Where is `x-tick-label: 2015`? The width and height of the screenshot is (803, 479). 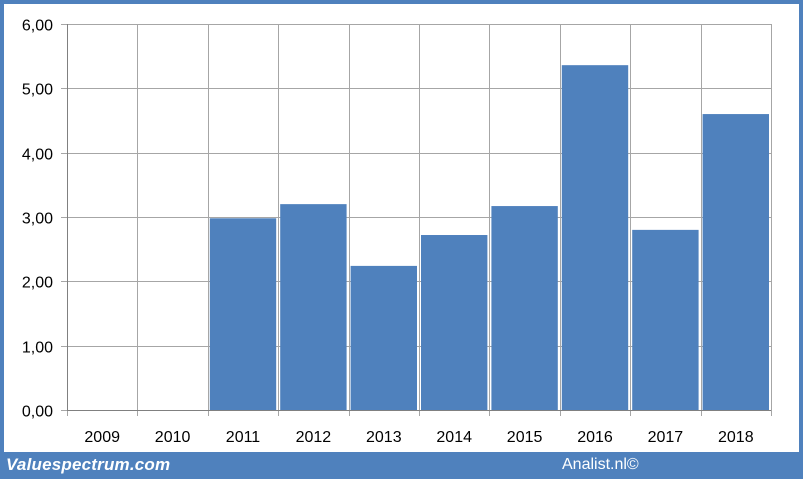
x-tick-label: 2015 is located at coordinates (525, 437).